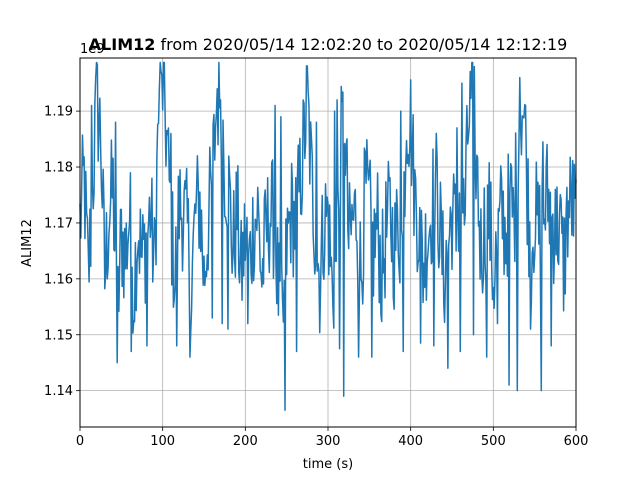 Image resolution: width=640 pixels, height=480 pixels. What do you see at coordinates (58, 279) in the screenshot?
I see `y-tick-label: 1.16` at bounding box center [58, 279].